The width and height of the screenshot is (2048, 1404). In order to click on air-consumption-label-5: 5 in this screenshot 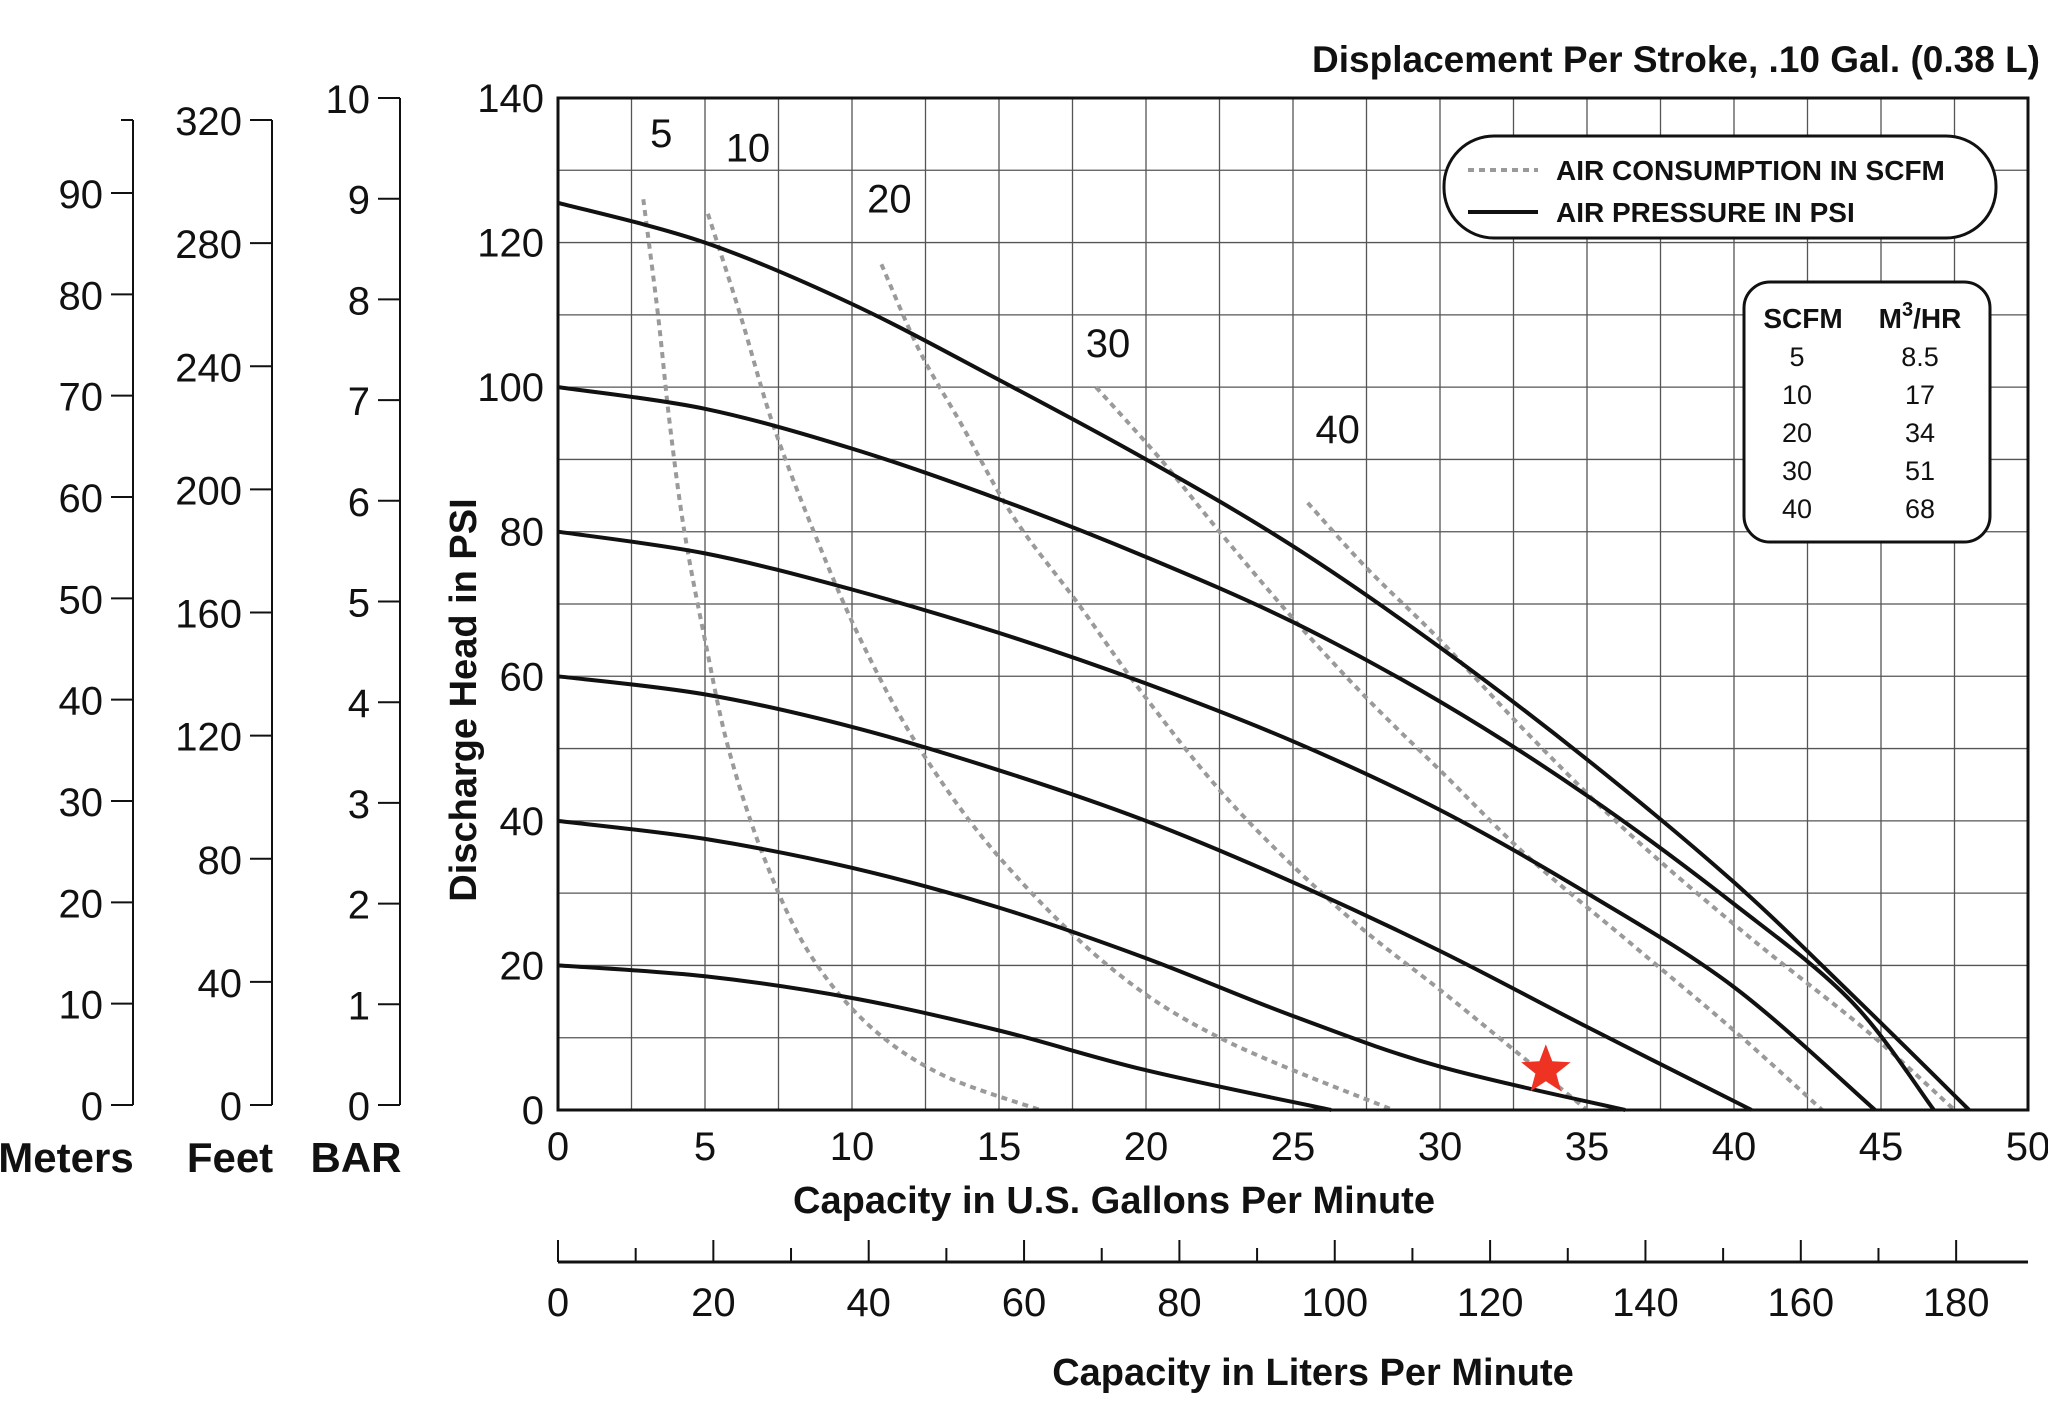, I will do `click(661, 134)`.